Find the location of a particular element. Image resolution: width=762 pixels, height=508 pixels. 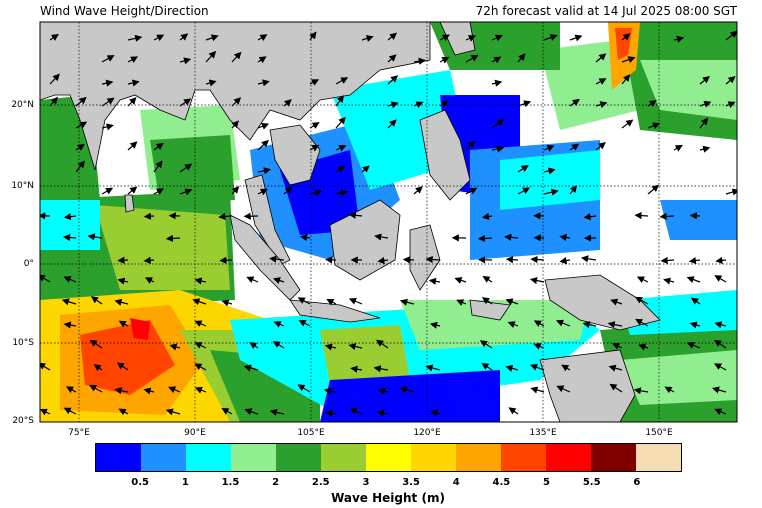

colorbar-tick-label: 4 is located at coordinates (456, 482).